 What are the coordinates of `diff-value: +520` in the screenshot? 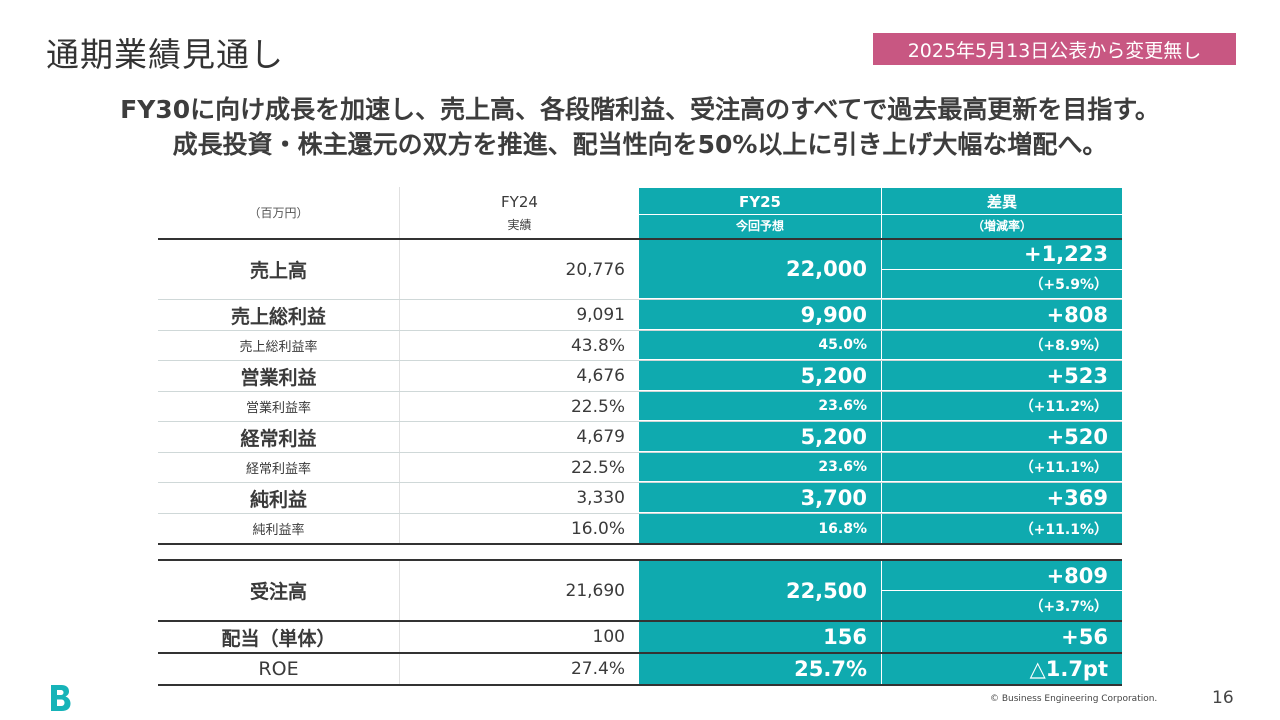 It's located at (1001, 437).